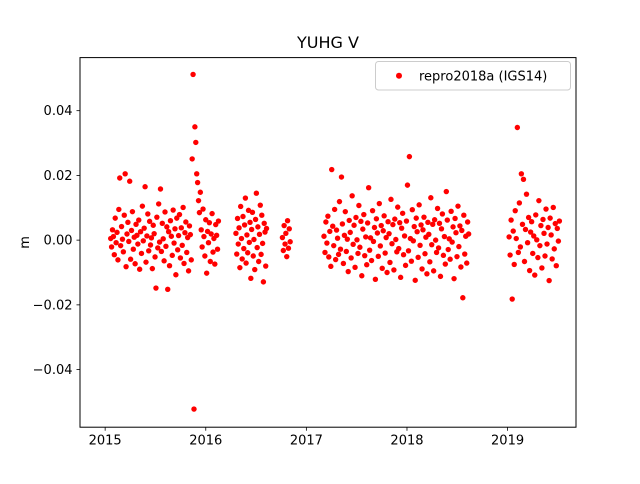 This screenshot has height=484, width=640. What do you see at coordinates (53, 305) in the screenshot?
I see `y-tick-label: −0.02` at bounding box center [53, 305].